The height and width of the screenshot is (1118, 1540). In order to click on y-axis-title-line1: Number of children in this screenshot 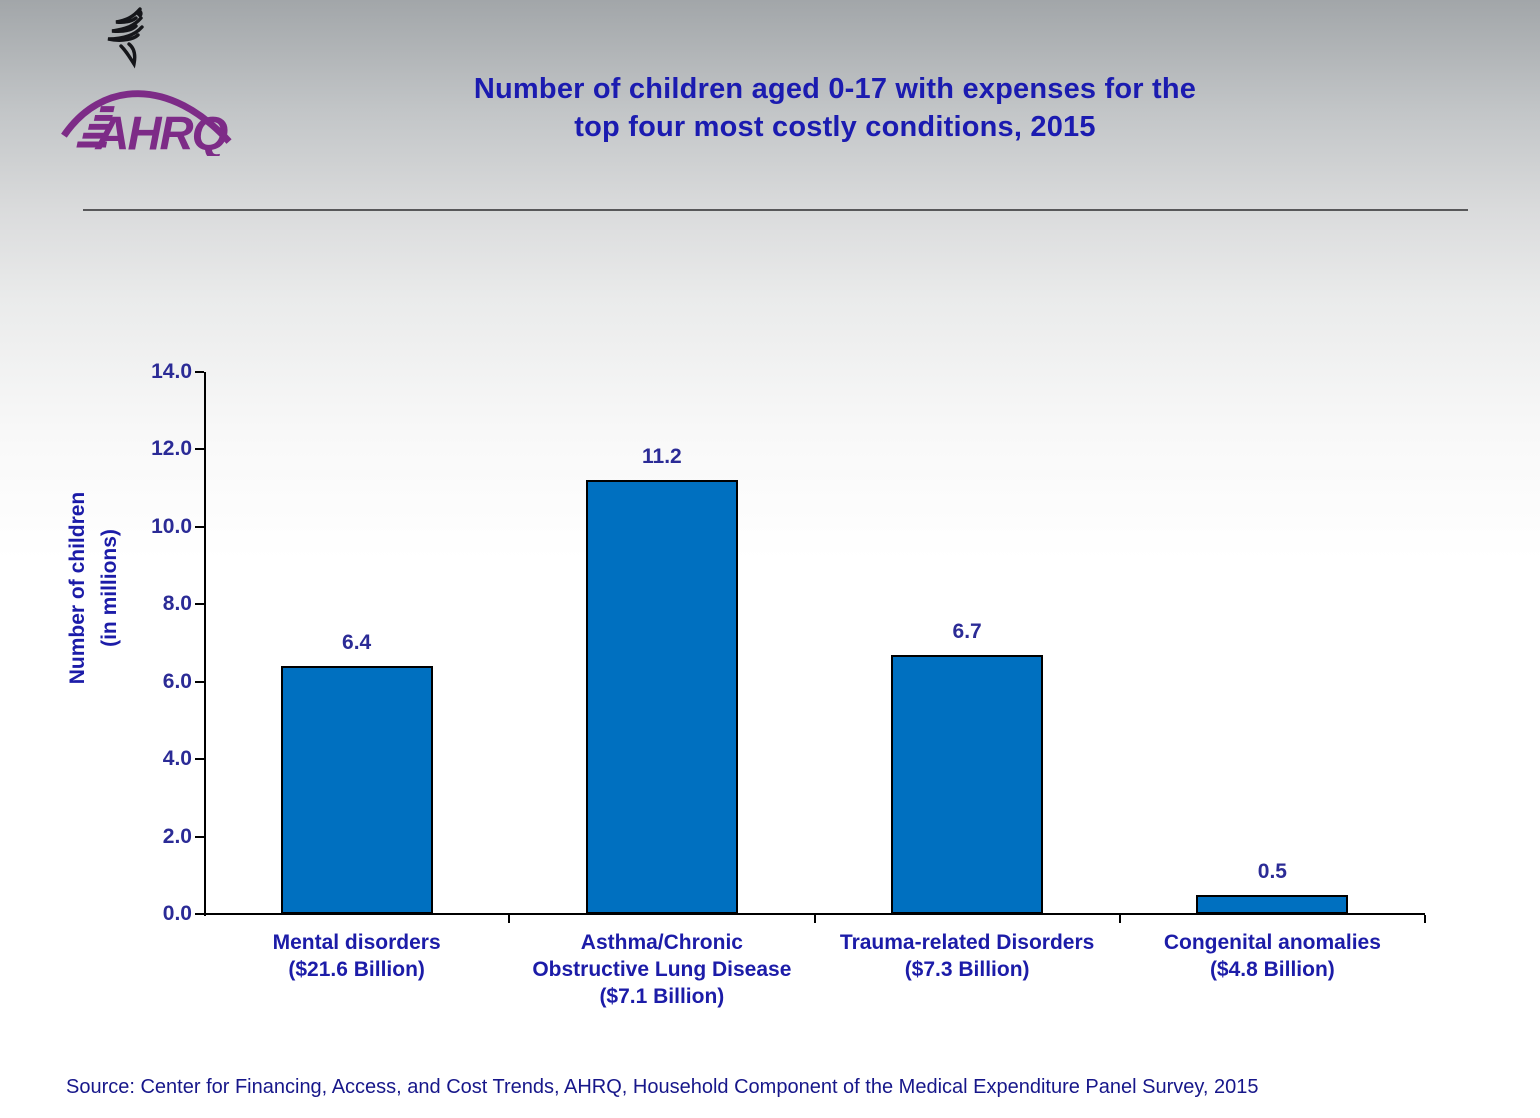, I will do `click(77, 588)`.